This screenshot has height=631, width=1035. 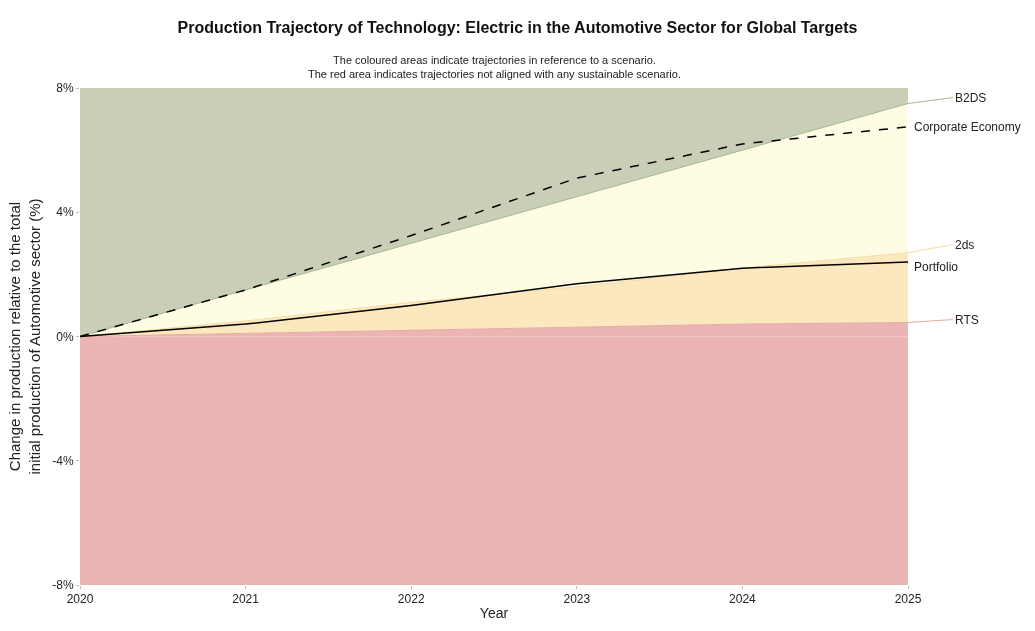 What do you see at coordinates (936, 267) in the screenshot?
I see `series-label: Portfolio` at bounding box center [936, 267].